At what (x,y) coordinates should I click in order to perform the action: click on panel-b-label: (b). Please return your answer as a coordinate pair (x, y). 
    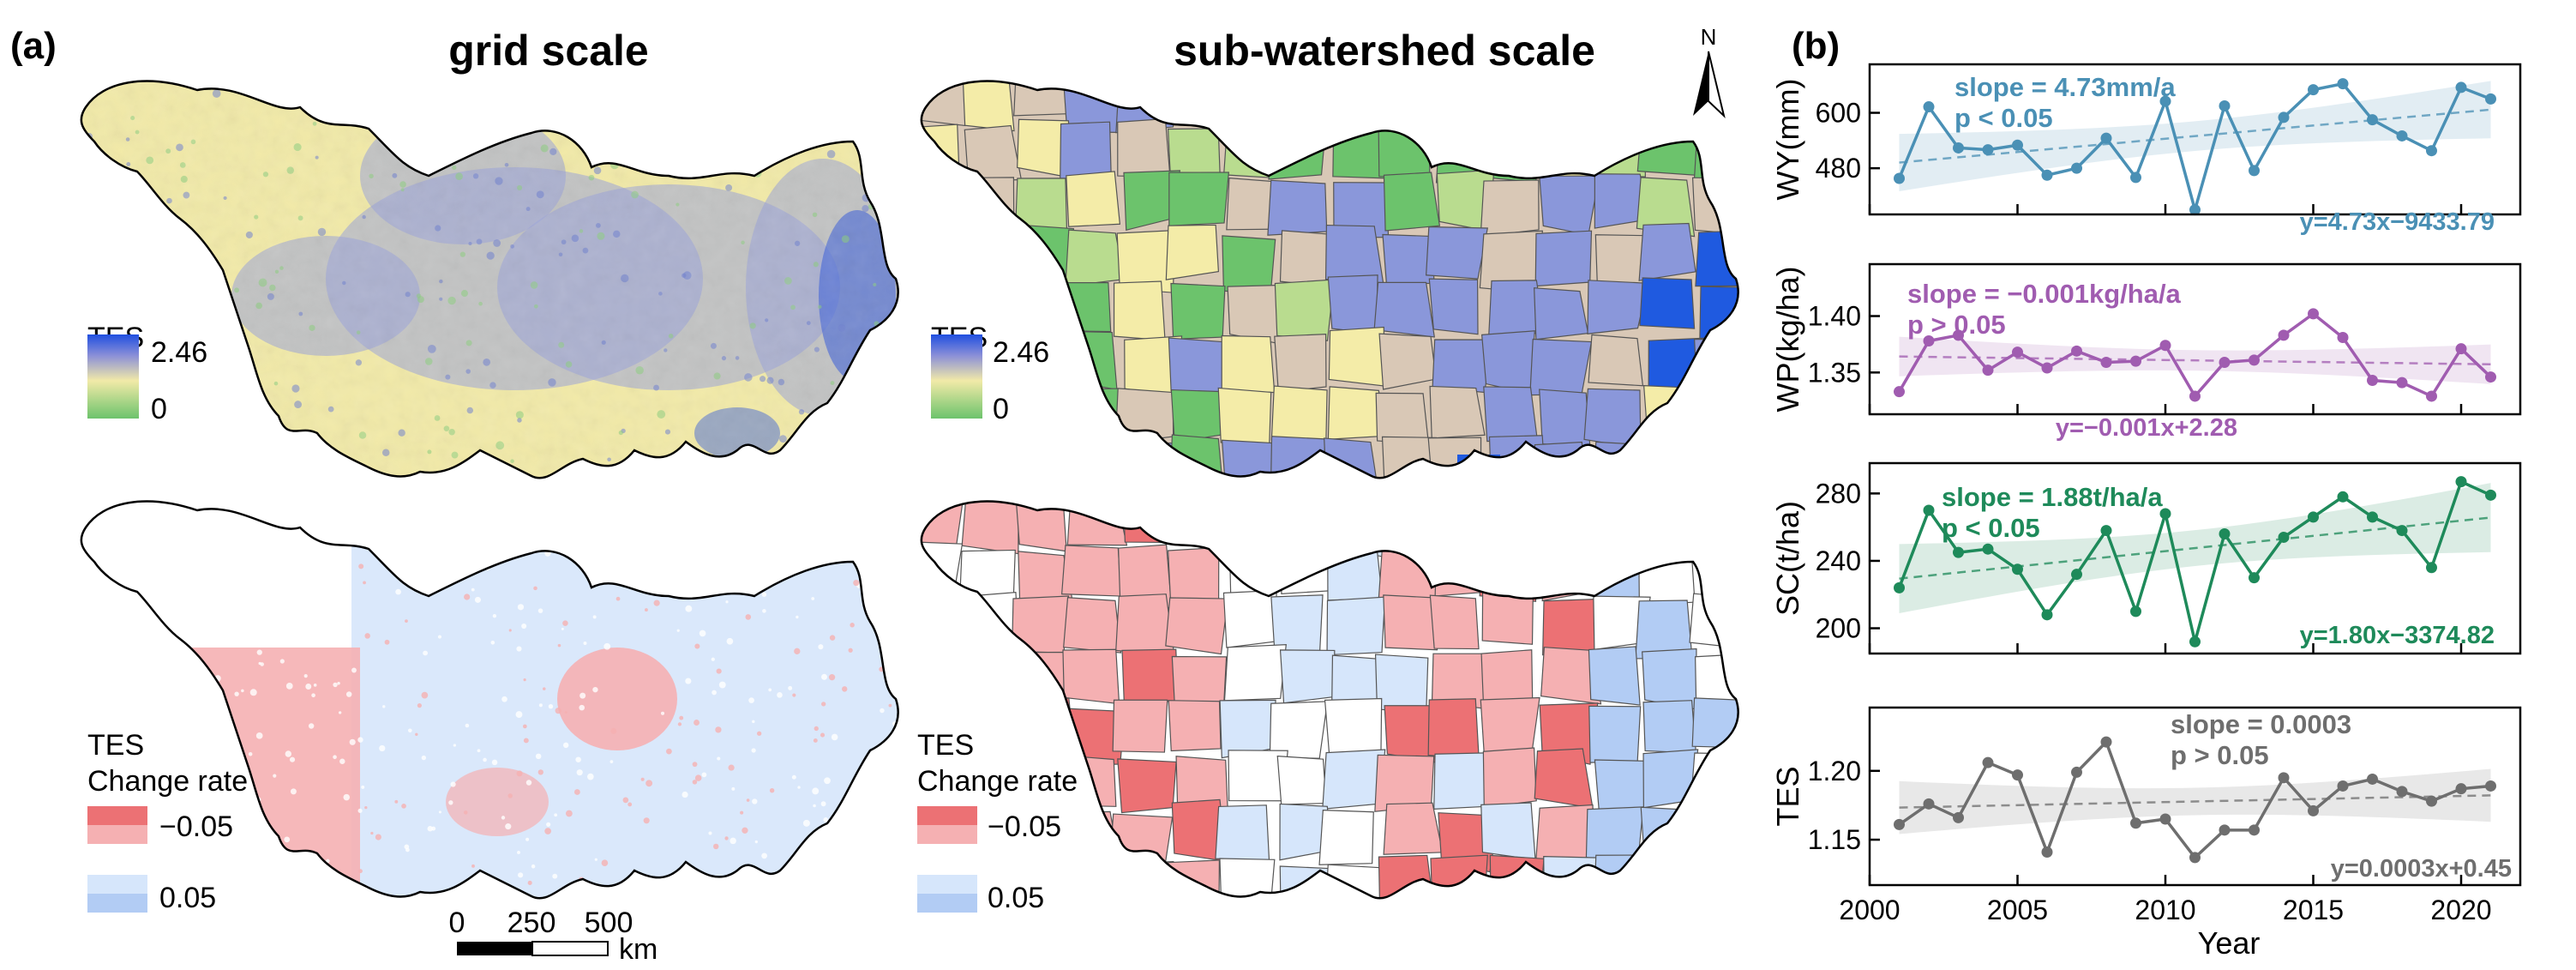
    Looking at the image, I should click on (1816, 46).